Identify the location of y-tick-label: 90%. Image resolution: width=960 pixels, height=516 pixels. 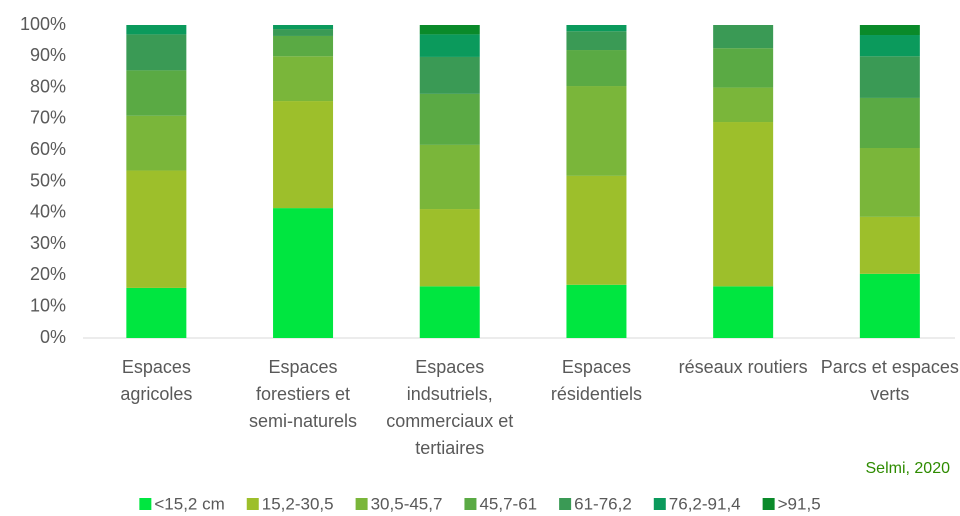
(48, 55).